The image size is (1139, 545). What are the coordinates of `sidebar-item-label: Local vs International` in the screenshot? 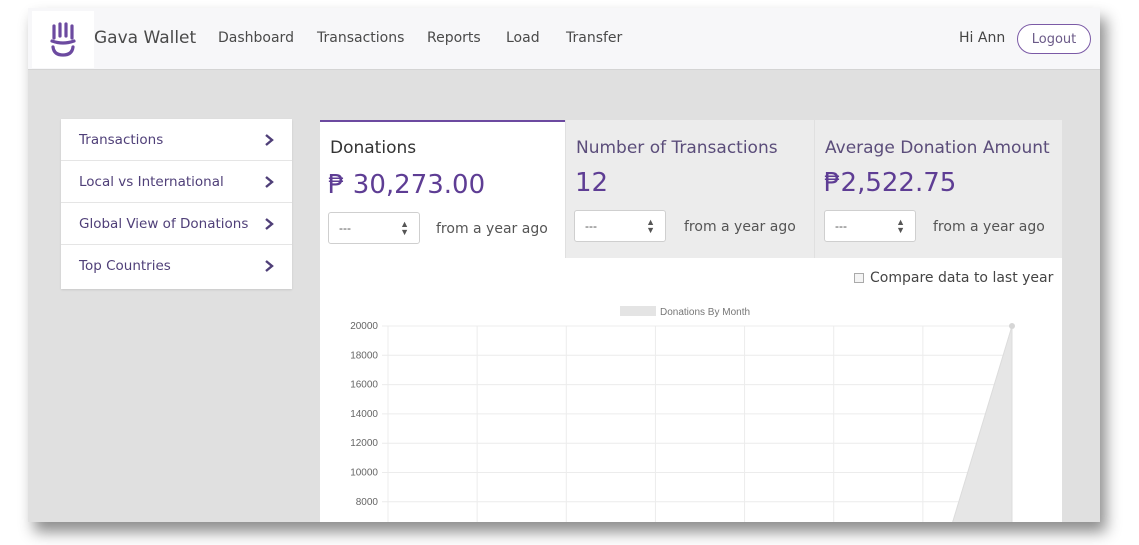 It's located at (151, 181).